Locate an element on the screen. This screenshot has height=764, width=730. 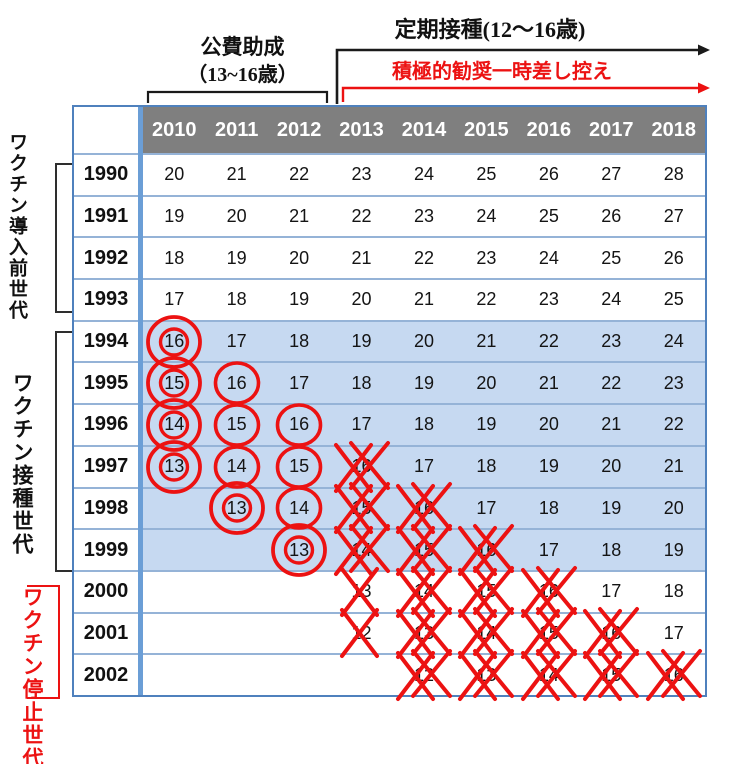
table-row-1995: 1995 15 16 17 18 19 20 21 22 23 is located at coordinates (389, 383).